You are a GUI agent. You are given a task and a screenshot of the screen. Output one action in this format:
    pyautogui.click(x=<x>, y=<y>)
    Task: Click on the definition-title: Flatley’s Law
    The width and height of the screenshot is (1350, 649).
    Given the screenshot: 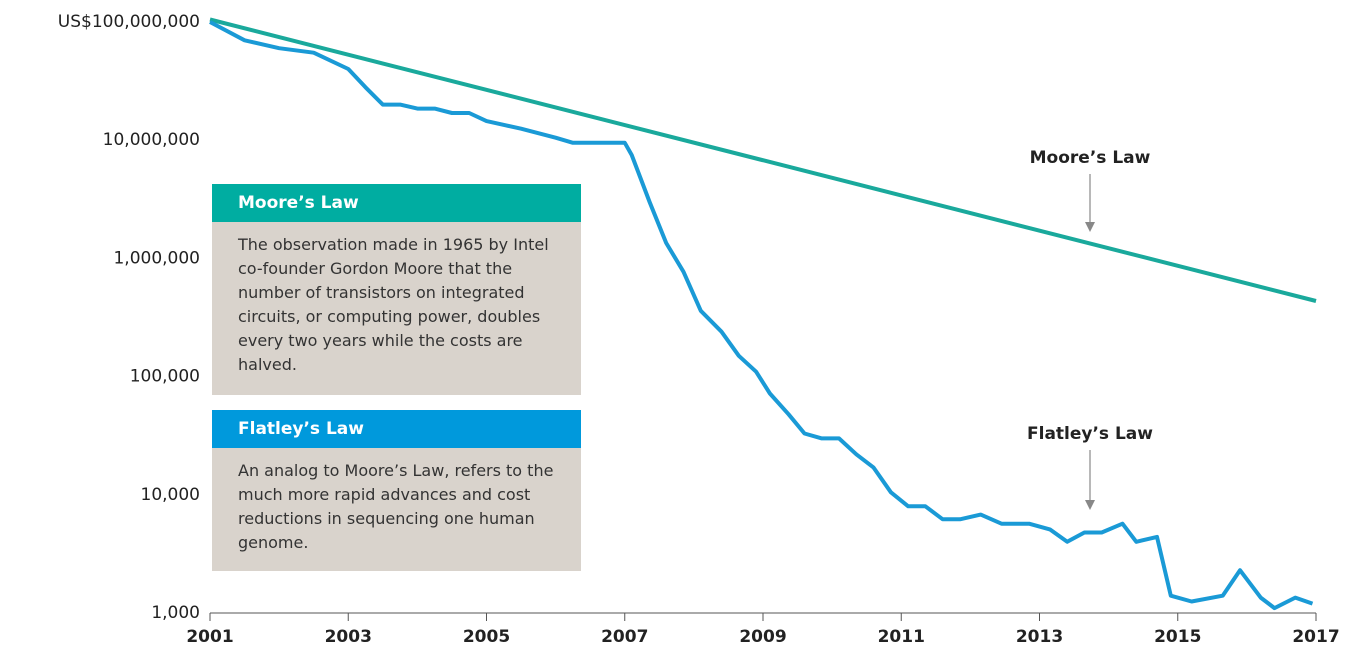 What is the action you would take?
    pyautogui.click(x=396, y=429)
    